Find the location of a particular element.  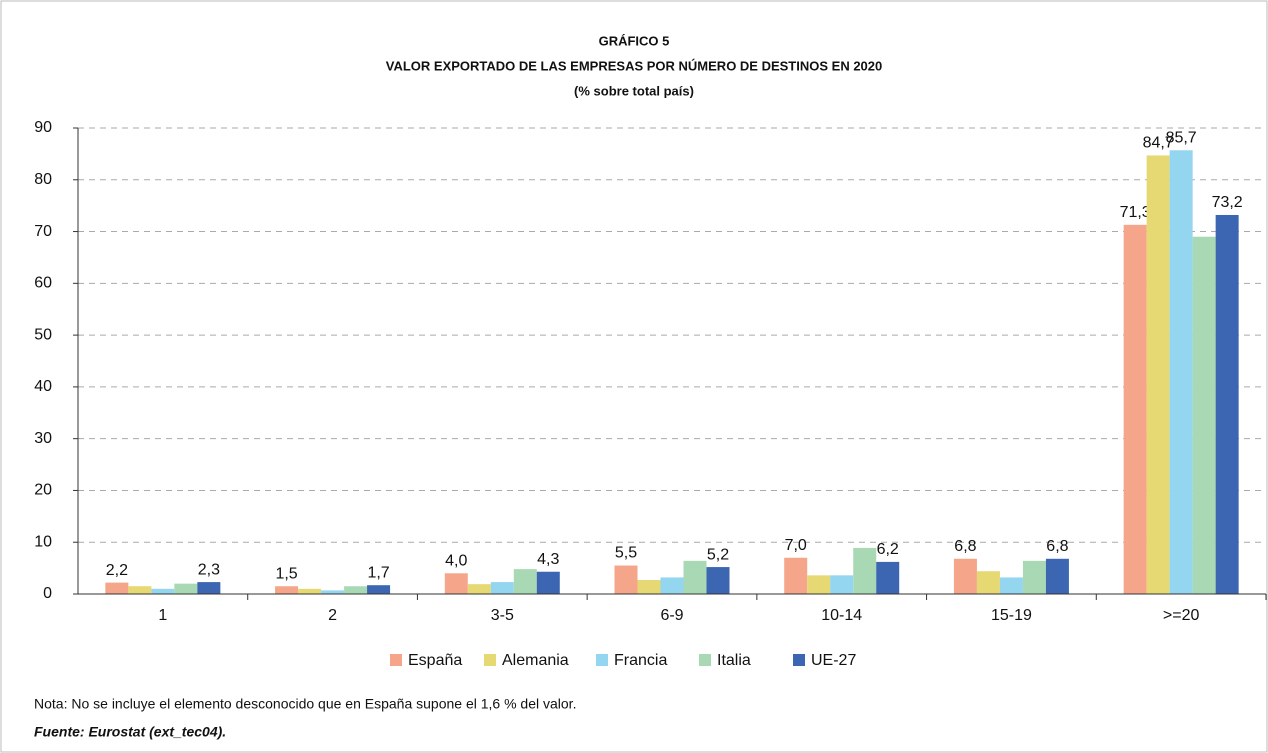

unit-note: (% sobre total país) is located at coordinates (634, 90).